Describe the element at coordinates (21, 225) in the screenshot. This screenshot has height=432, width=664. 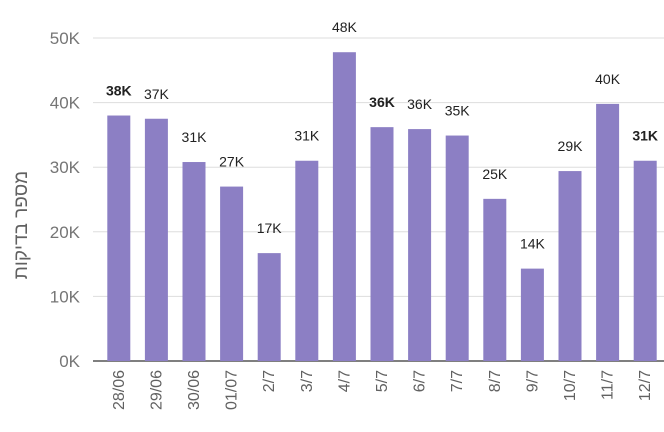
I see `y-axis-title: מספר בדיקות` at that location.